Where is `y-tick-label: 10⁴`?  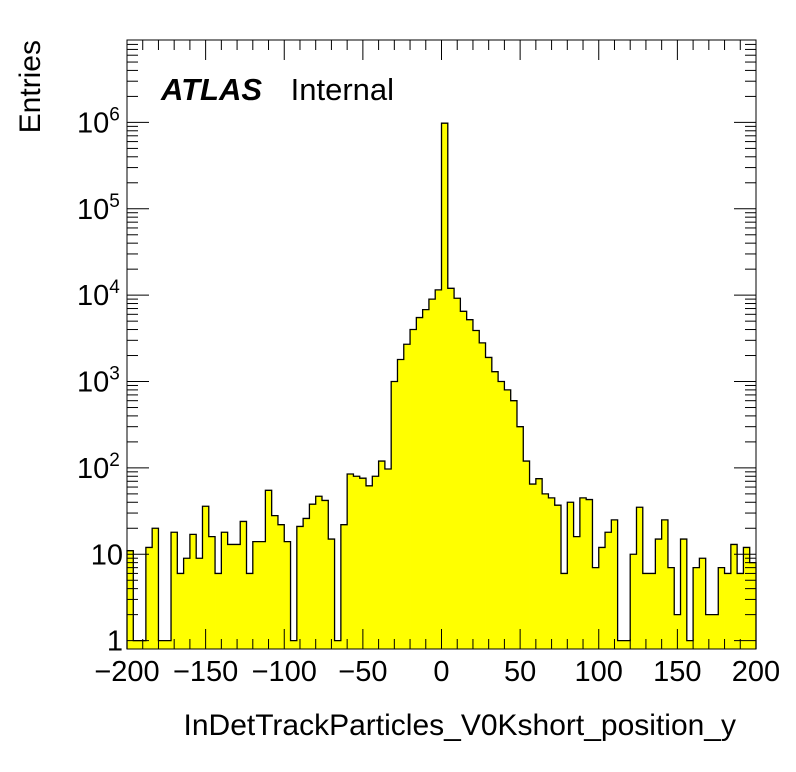 y-tick-label: 10⁴ is located at coordinates (98, 294).